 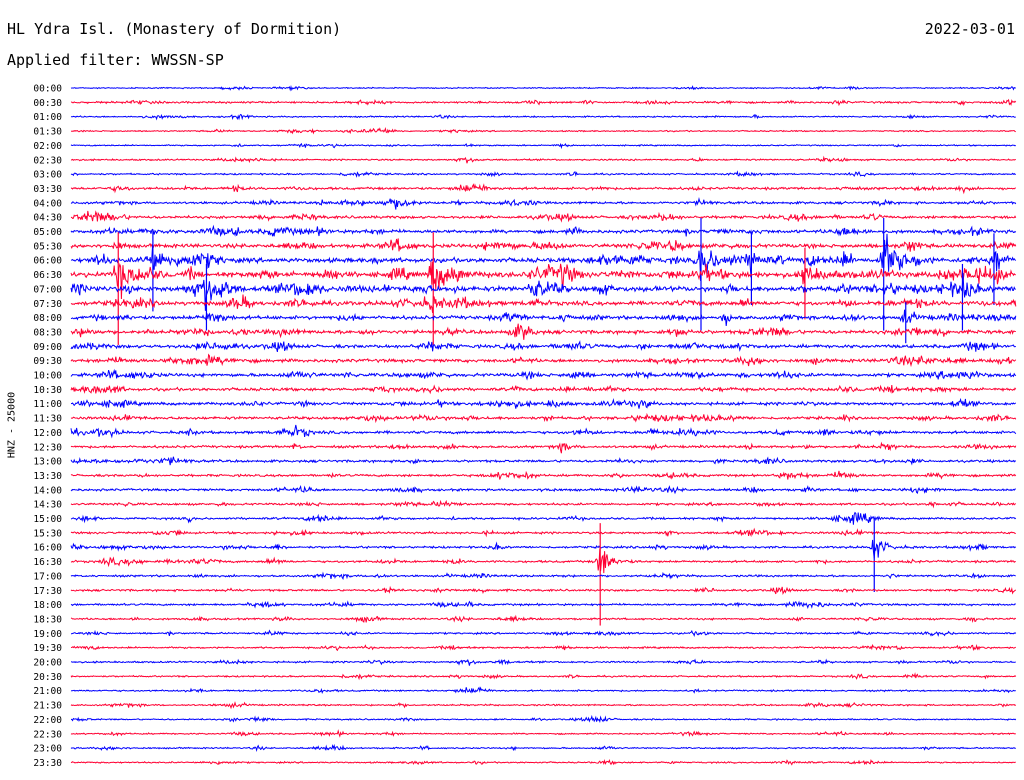 I want to click on row-time-label: 10:00, so click(x=47, y=376).